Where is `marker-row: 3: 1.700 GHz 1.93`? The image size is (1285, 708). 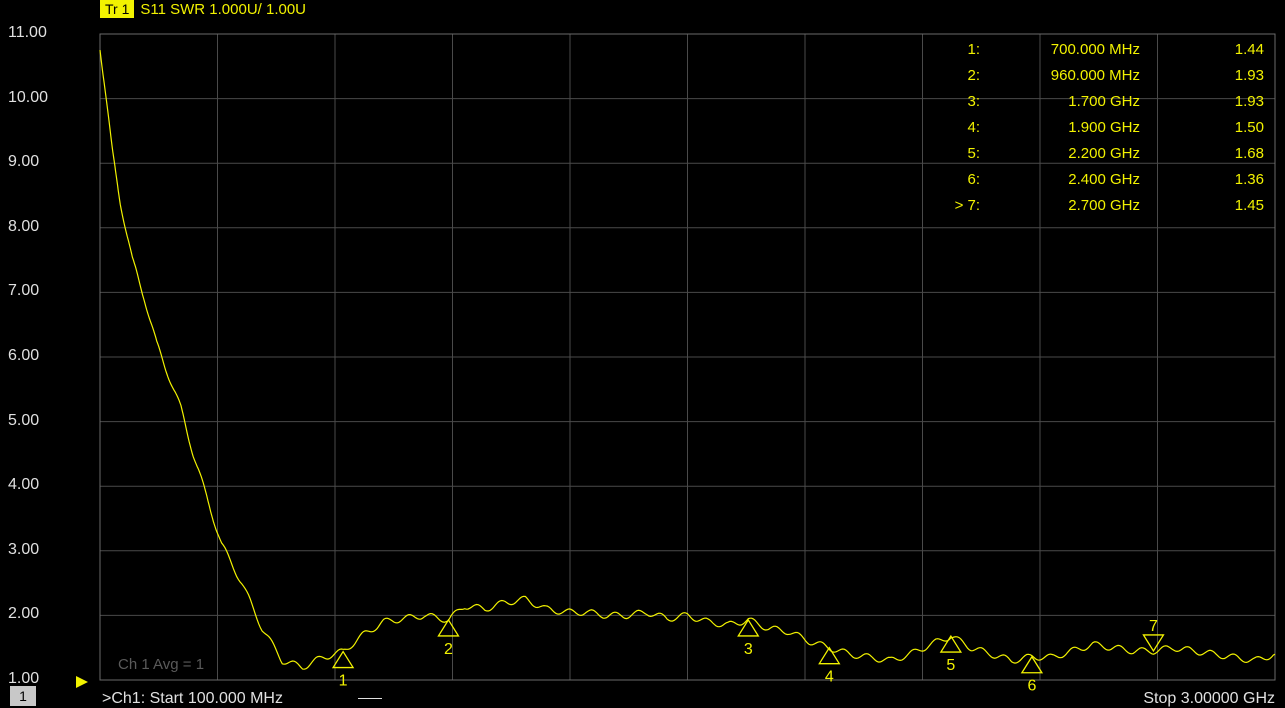
marker-row: 3: 1.700 GHz 1.93 is located at coordinates (1097, 101).